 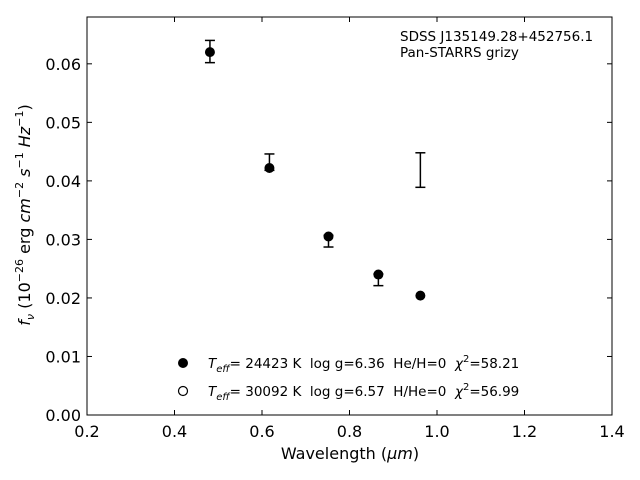 I want to click on annotation-line-1: SDSS J135149.28+452756.1, so click(x=496, y=37).